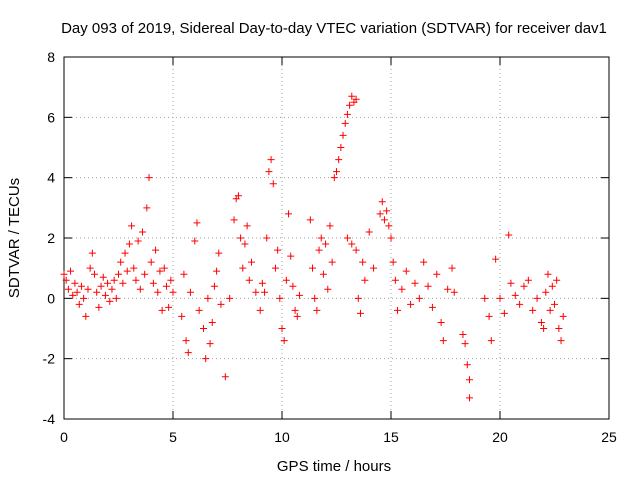 This screenshot has width=640, height=480. I want to click on y-tick-label: -4, so click(49, 419).